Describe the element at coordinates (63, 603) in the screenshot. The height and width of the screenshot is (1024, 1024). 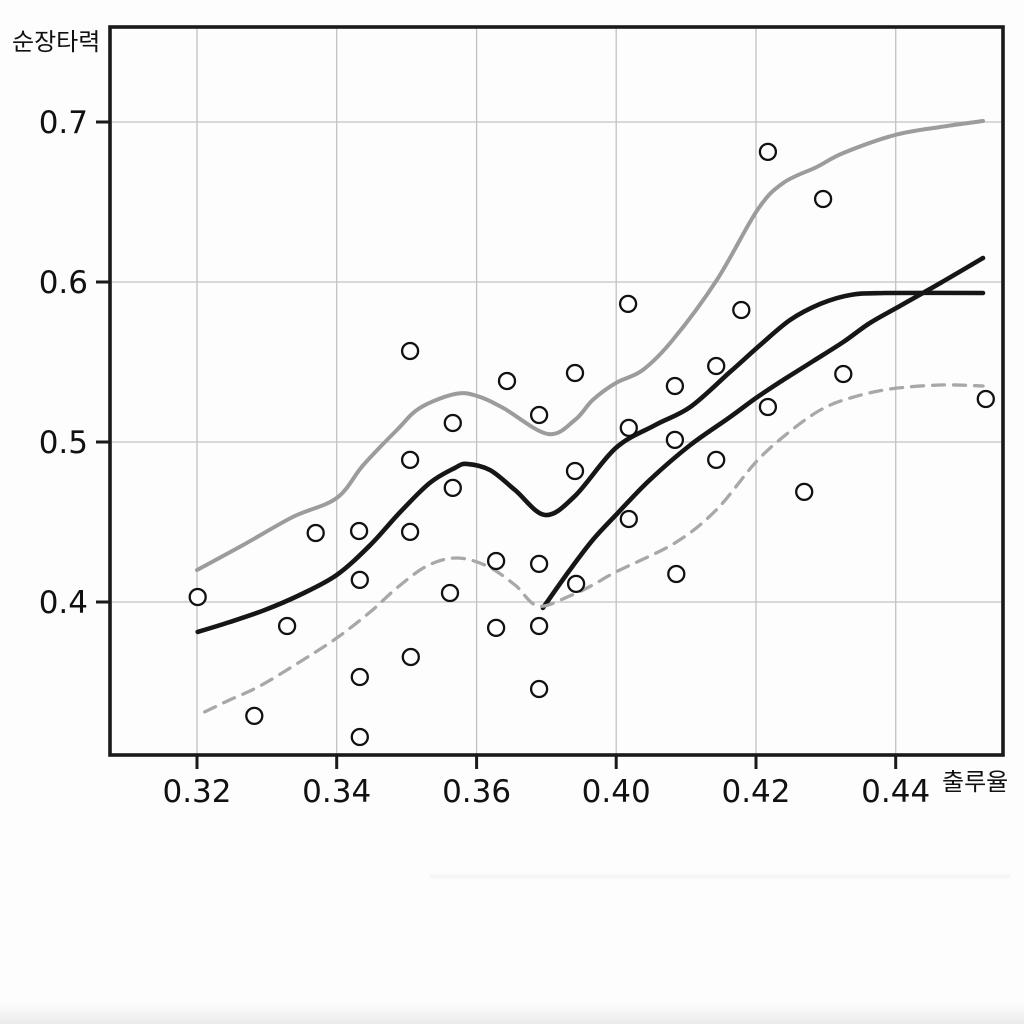
I see `y-tick-label: 0.4` at that location.